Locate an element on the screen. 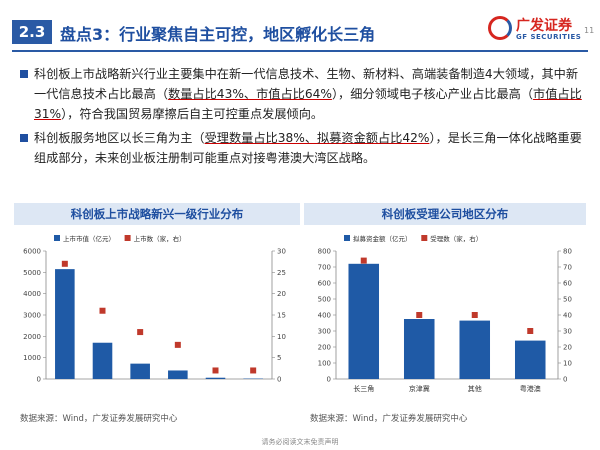 The height and width of the screenshot is (450, 600). y-tick-label-left: 1000 is located at coordinates (32, 358).